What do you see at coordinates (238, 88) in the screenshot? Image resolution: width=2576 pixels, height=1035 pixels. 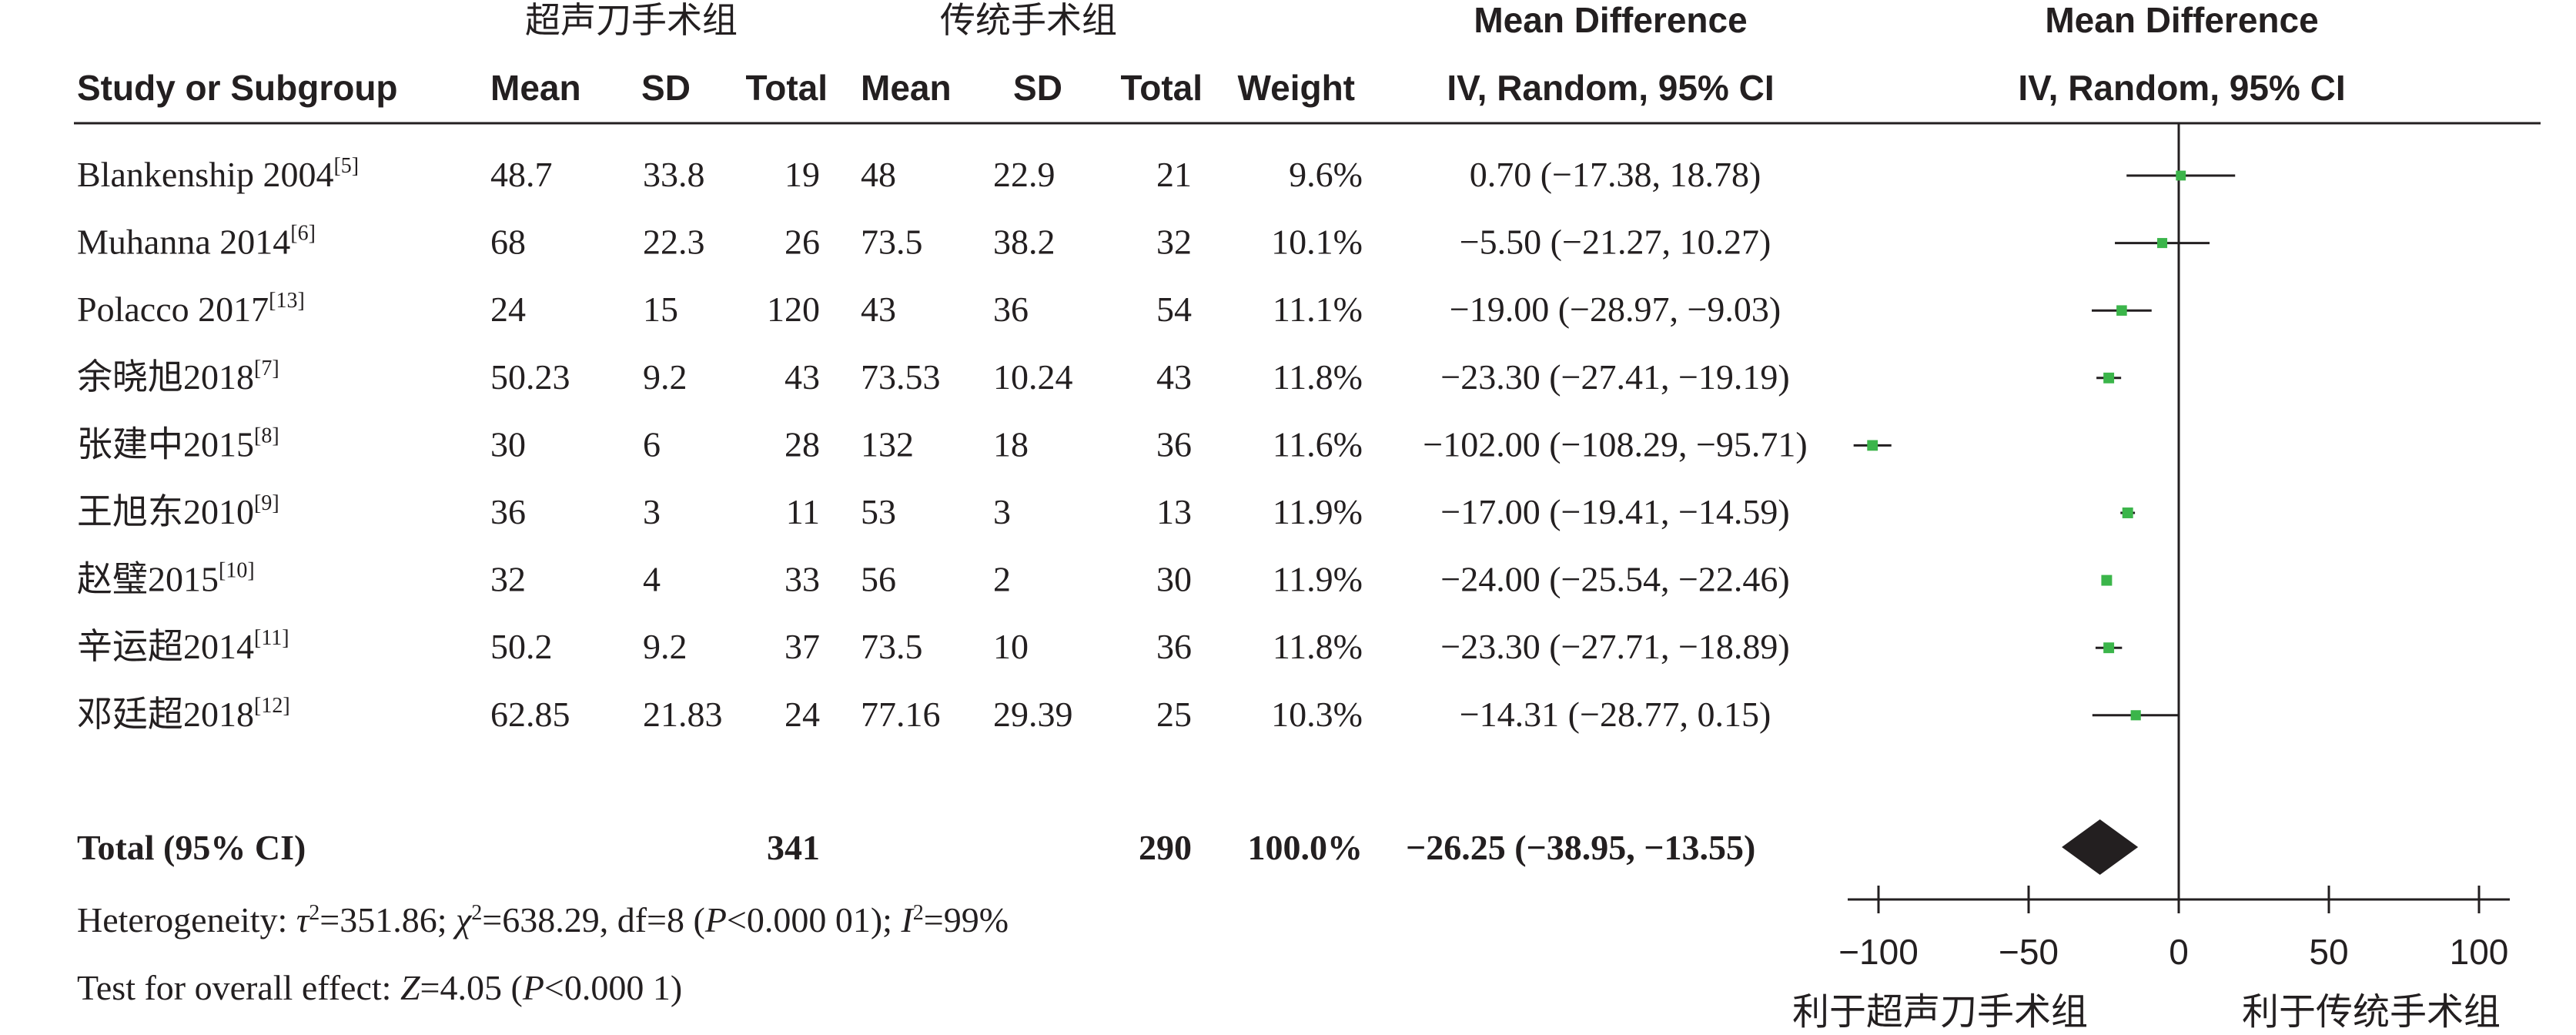 I see `col-study: Study or Subgroup` at bounding box center [238, 88].